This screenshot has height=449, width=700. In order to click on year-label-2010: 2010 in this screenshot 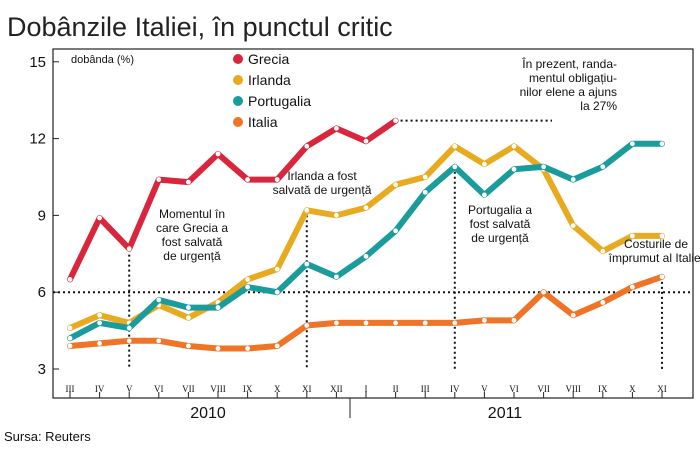, I will do `click(208, 413)`.